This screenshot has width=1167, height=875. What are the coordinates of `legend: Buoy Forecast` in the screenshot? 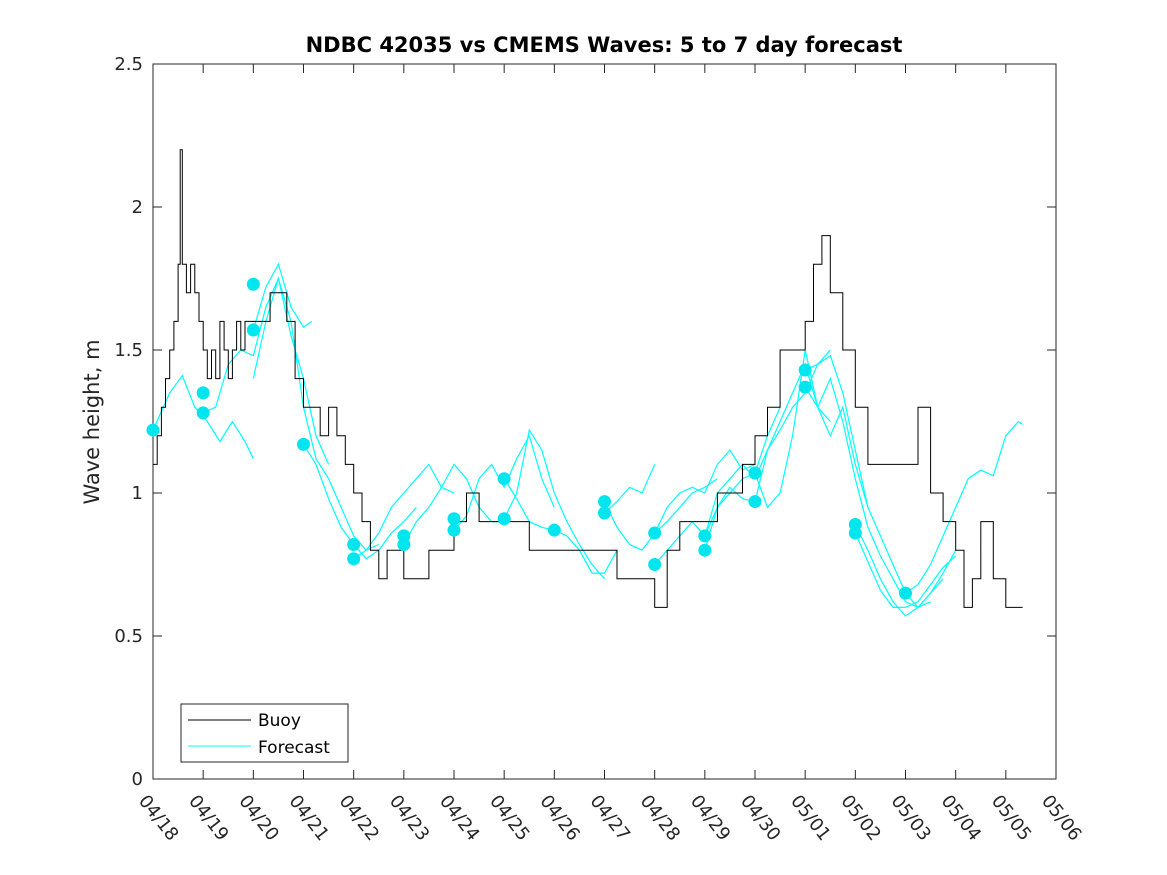 It's located at (264, 733).